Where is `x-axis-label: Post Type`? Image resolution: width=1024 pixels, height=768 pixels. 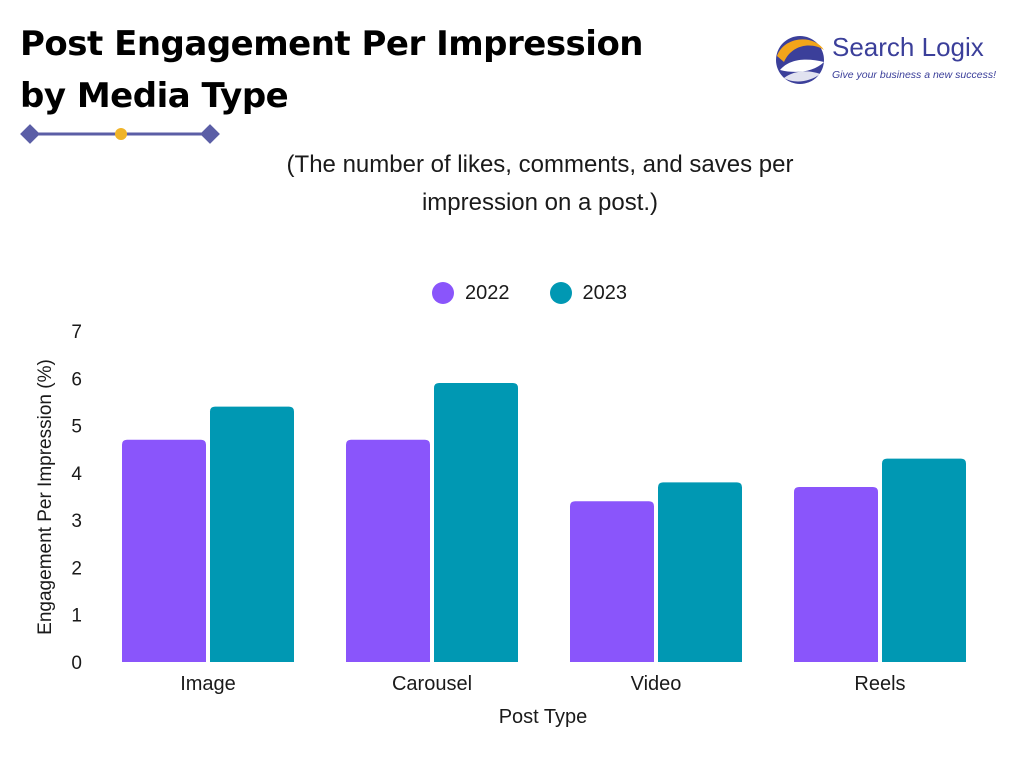 x-axis-label: Post Type is located at coordinates (543, 717).